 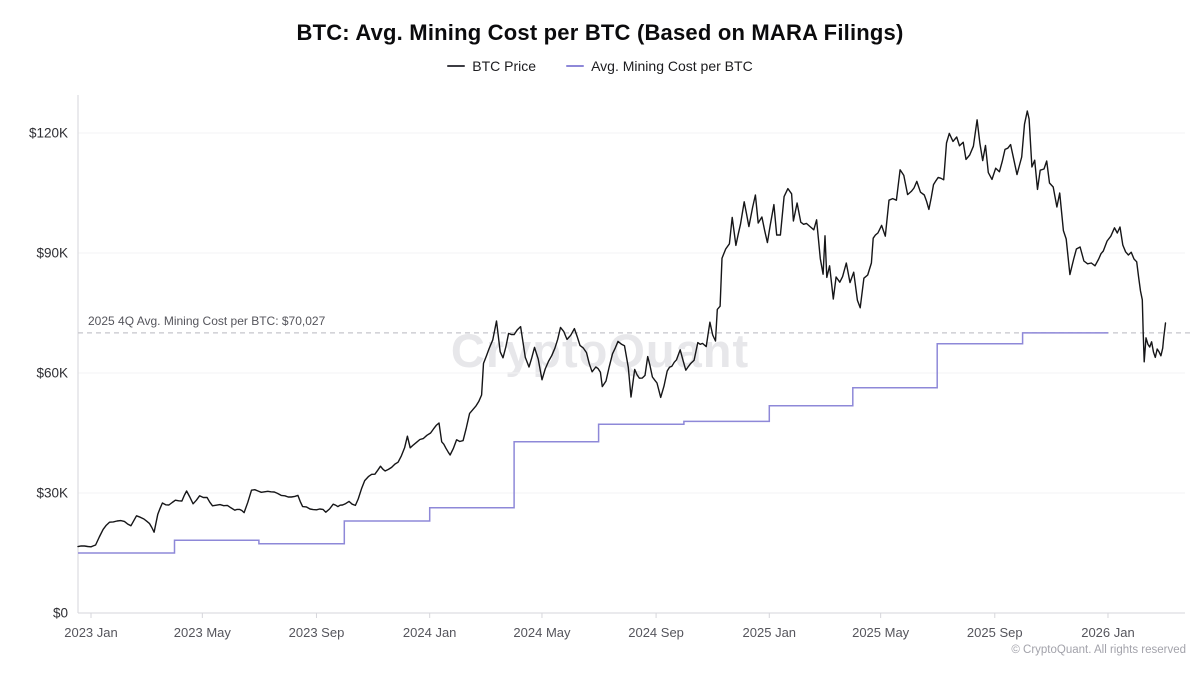 I want to click on mining-cost-swatch-icon, so click(x=575, y=66).